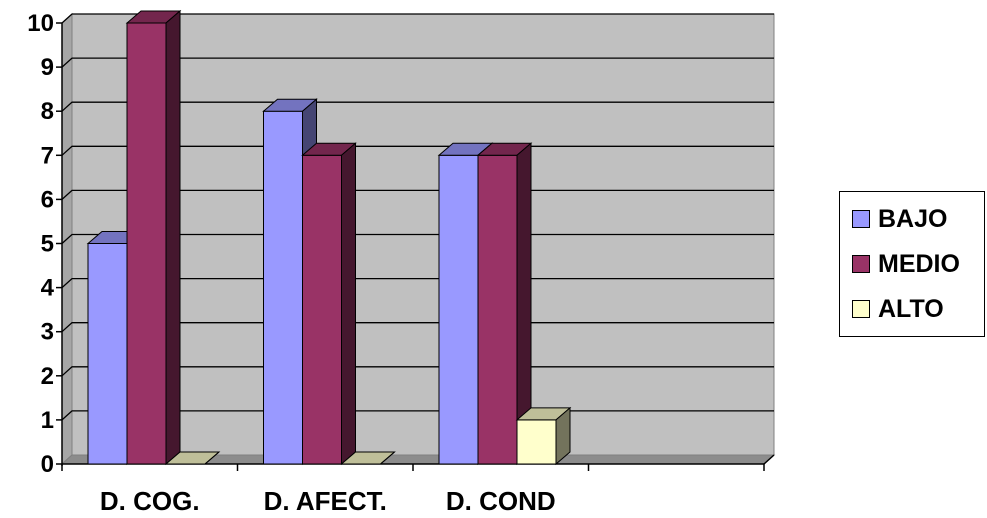  Describe the element at coordinates (47, 464) in the screenshot. I see `y-tick-label: 0` at that location.